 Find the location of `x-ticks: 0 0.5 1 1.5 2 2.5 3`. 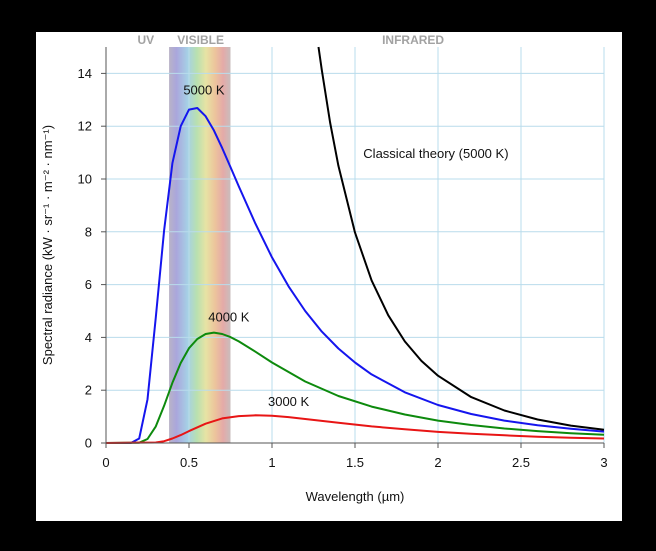

x-ticks: 0 0.5 1 1.5 2 2.5 3 is located at coordinates (355, 456).